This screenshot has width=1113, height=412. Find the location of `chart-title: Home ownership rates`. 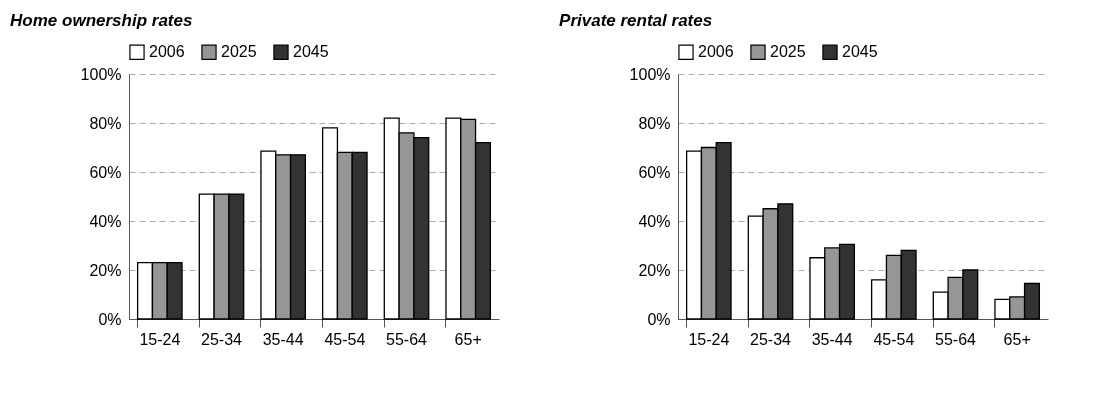

chart-title: Home ownership rates is located at coordinates (101, 20).